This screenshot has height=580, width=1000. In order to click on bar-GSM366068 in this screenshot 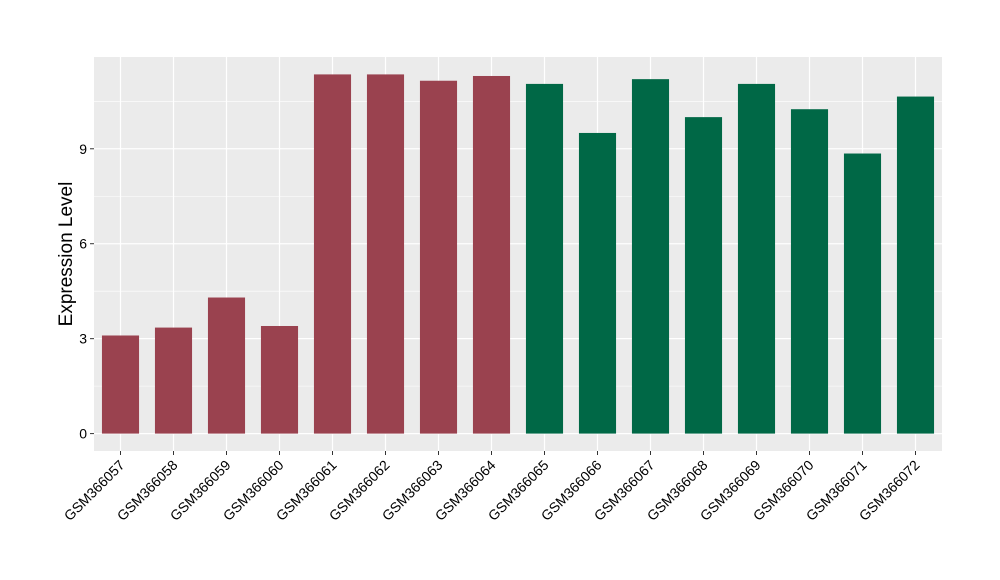, I will do `click(703, 275)`.